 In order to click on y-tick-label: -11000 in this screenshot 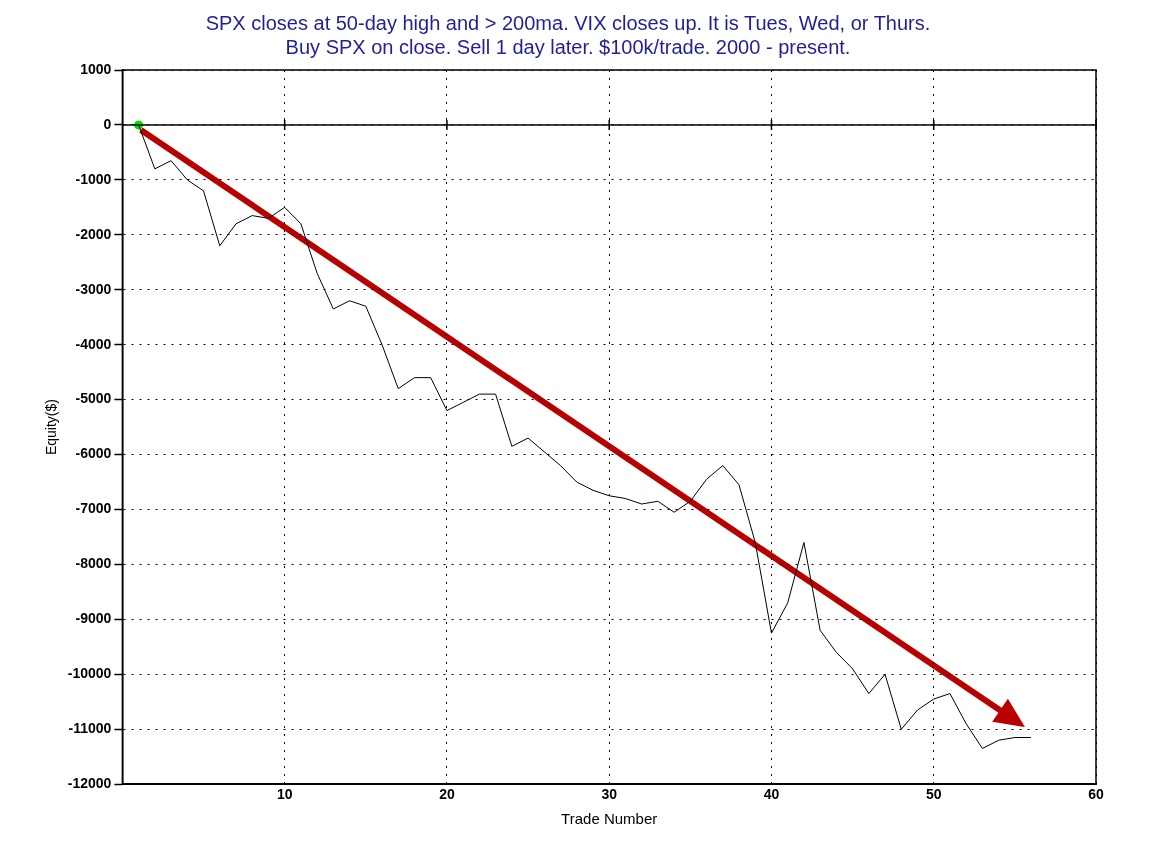, I will do `click(90, 728)`.